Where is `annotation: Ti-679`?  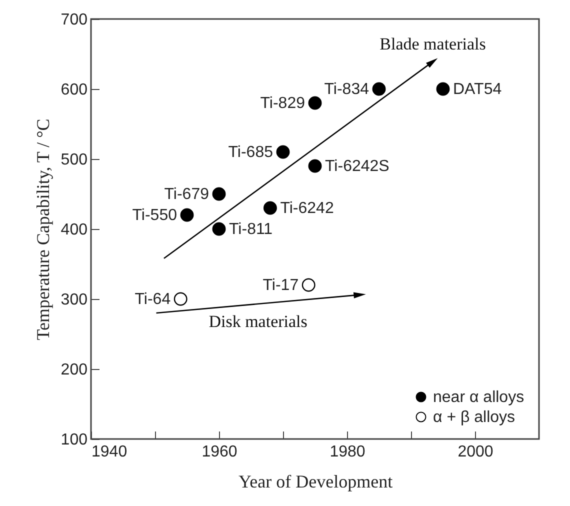 annotation: Ti-679 is located at coordinates (187, 194).